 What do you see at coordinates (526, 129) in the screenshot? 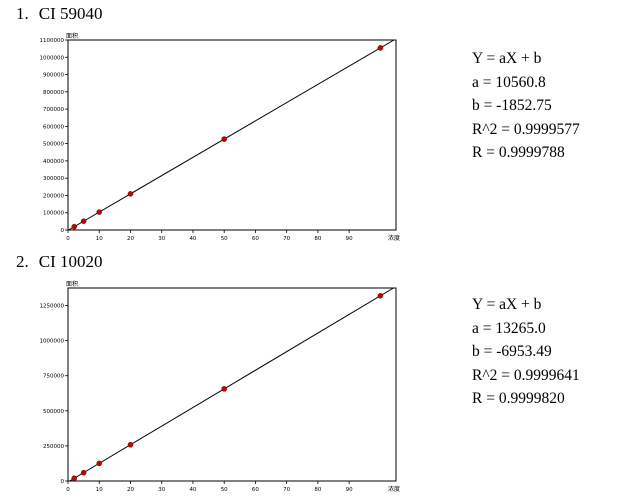
I see `chart-1-r-squared: R^2 = 0.9999577` at bounding box center [526, 129].